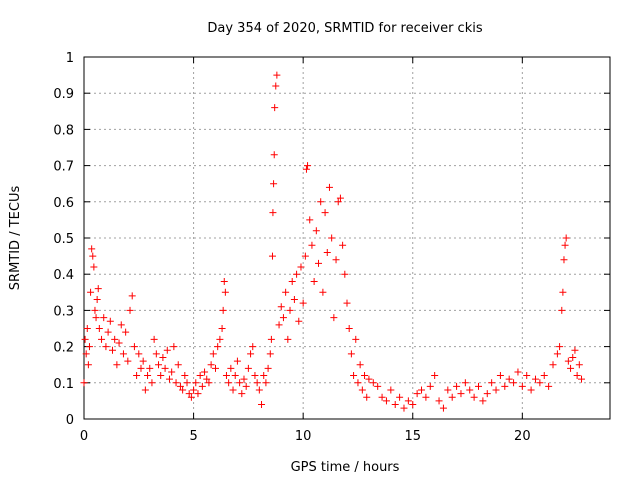 The width and height of the screenshot is (640, 480). What do you see at coordinates (522, 436) in the screenshot?
I see `x-tick-label: 20` at bounding box center [522, 436].